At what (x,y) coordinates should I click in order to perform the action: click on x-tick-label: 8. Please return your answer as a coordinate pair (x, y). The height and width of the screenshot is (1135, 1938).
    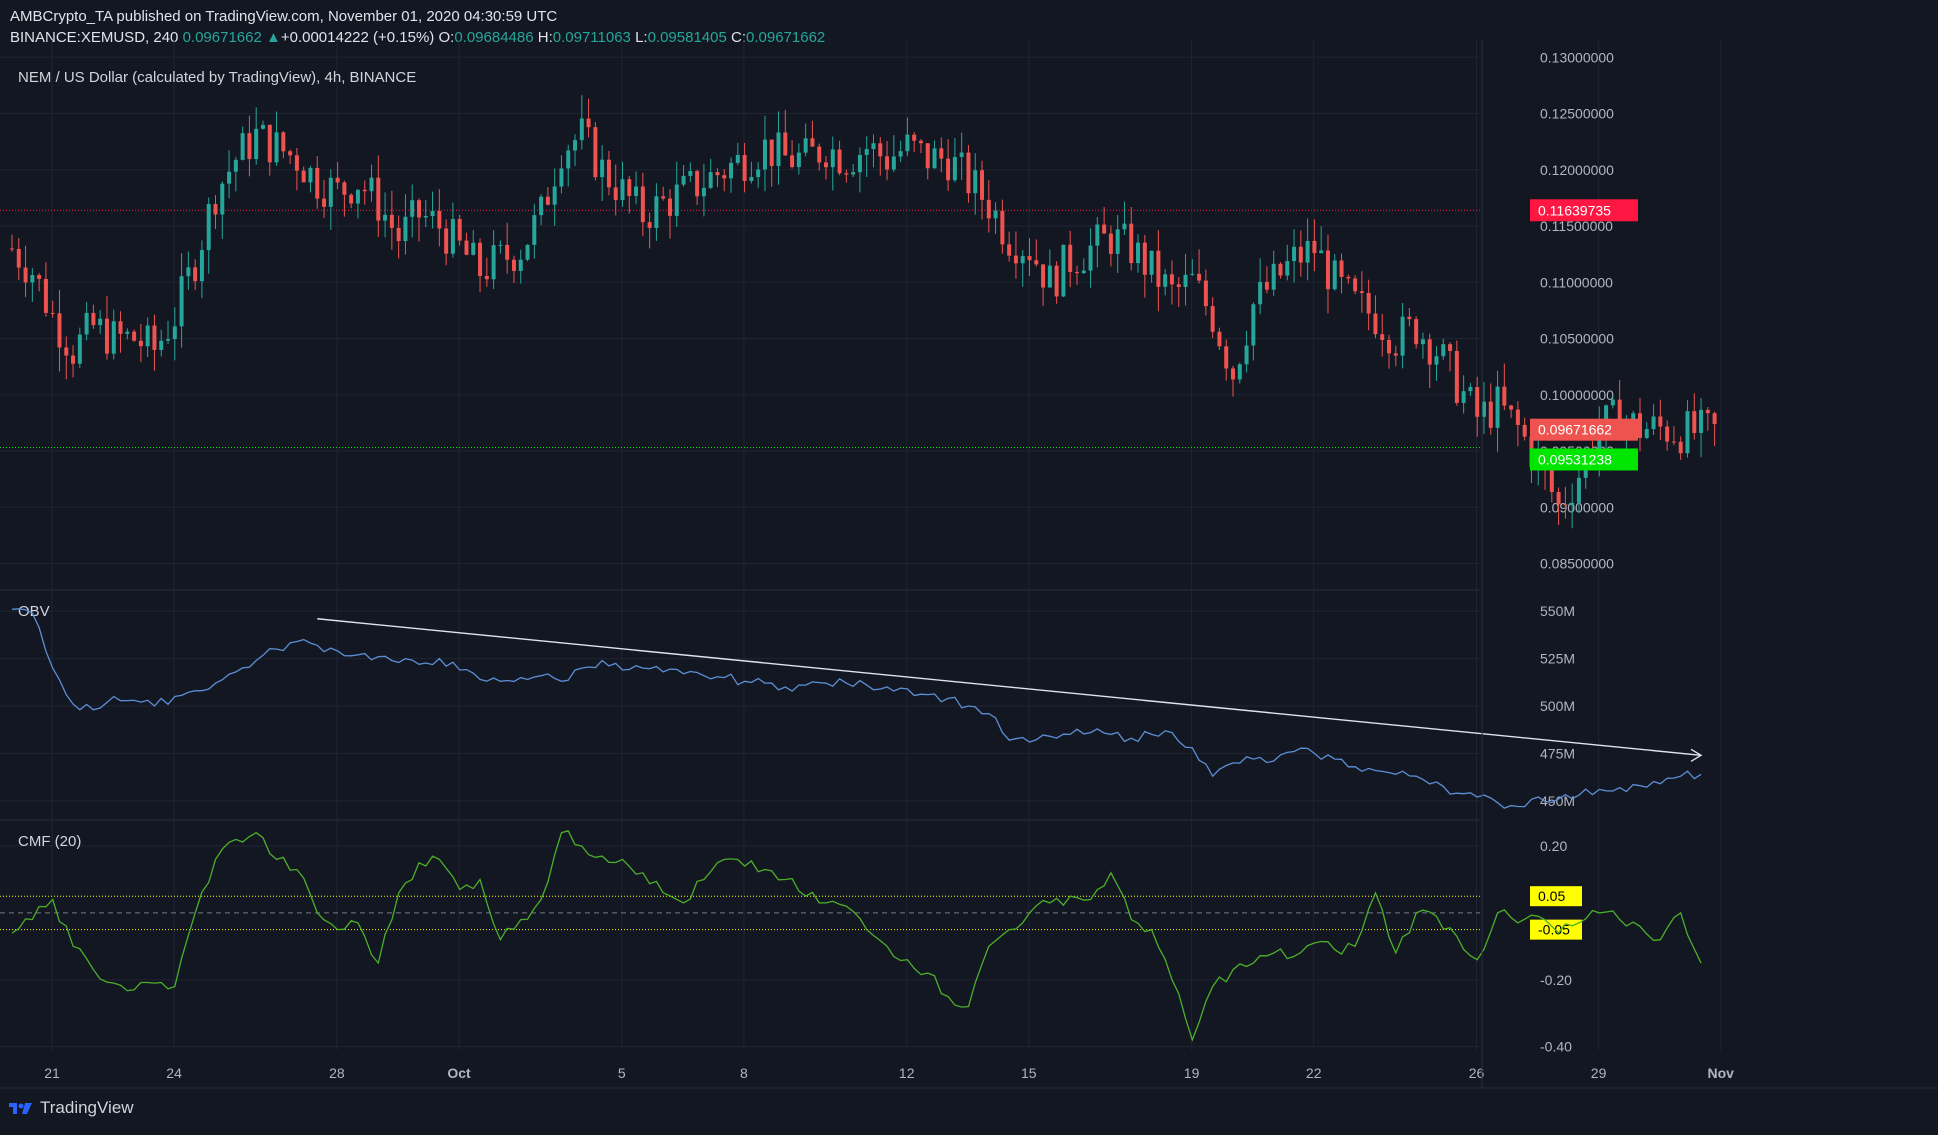
    Looking at the image, I should click on (744, 1073).